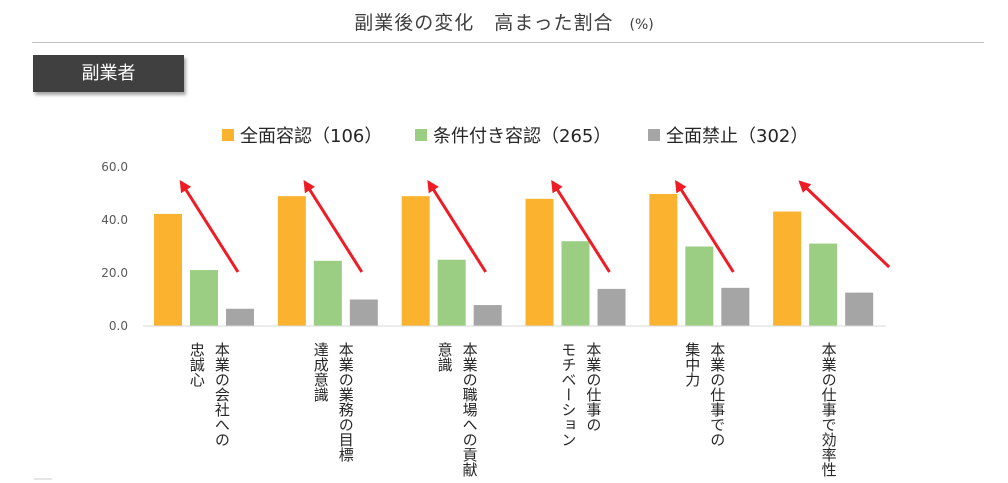 The width and height of the screenshot is (1008, 483). I want to click on title-divider, so click(508, 42).